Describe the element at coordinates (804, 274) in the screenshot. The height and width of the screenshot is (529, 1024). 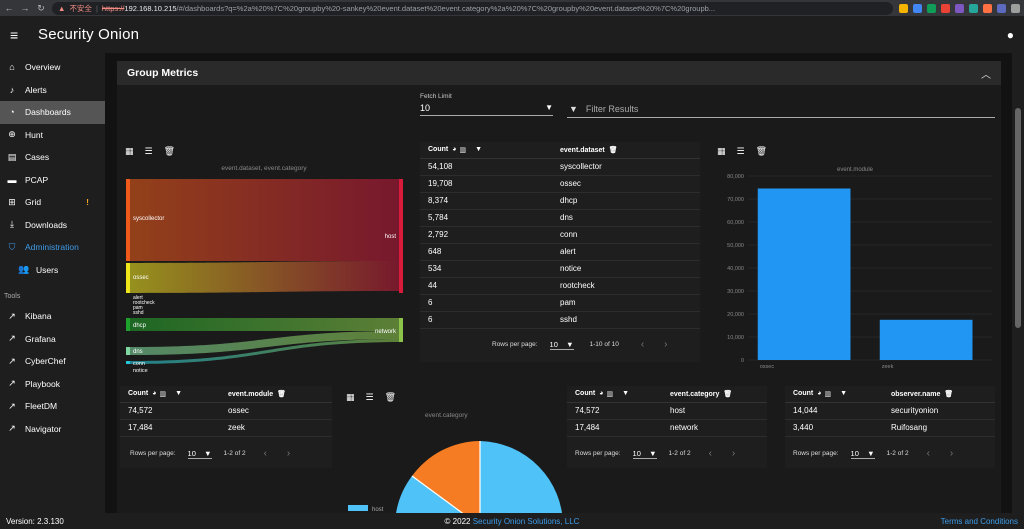
I see `bar-ossec` at that location.